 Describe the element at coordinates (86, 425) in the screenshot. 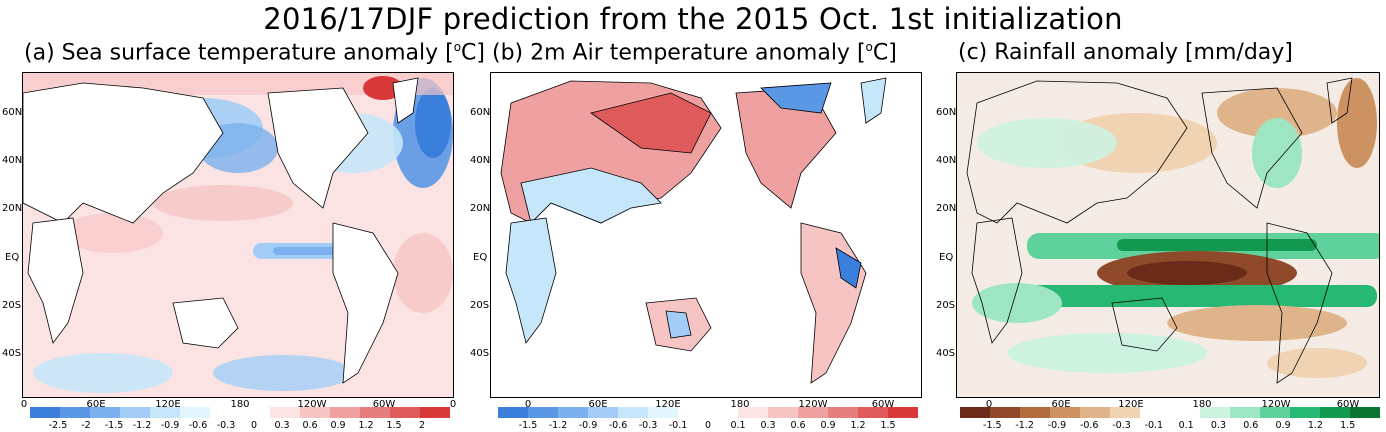

I see `colorbar-tick-label: -2` at that location.